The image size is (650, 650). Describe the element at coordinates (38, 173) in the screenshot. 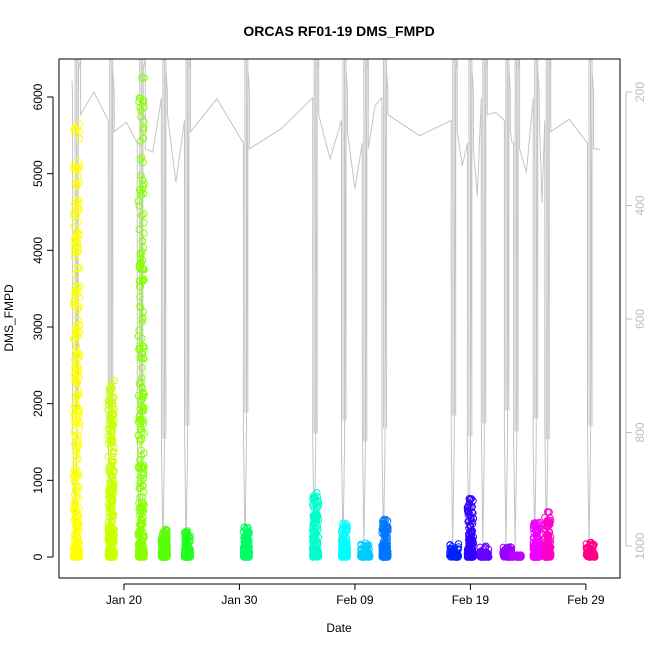

I see `y-tick-label: 5000` at that location.